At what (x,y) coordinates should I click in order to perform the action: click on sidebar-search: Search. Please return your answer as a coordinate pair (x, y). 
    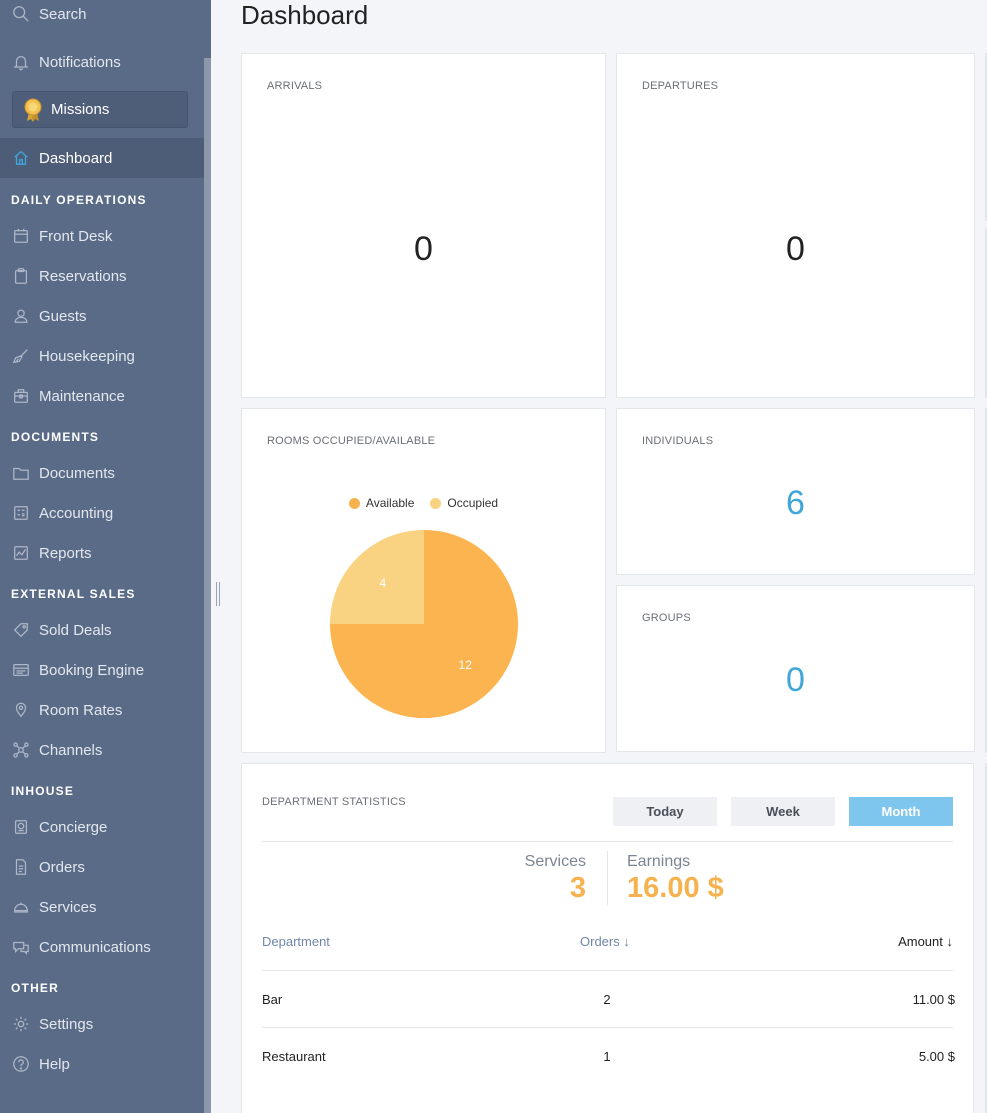
    Looking at the image, I should click on (102, 17).